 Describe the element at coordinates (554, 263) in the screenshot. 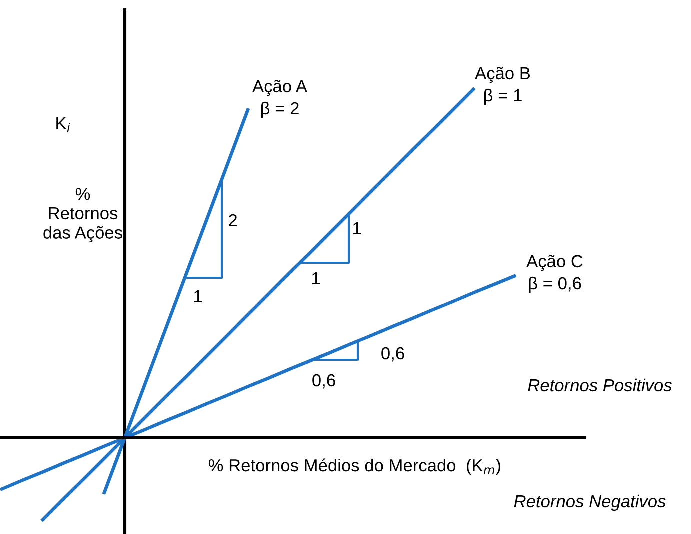

I see `series-label: Ação C` at that location.